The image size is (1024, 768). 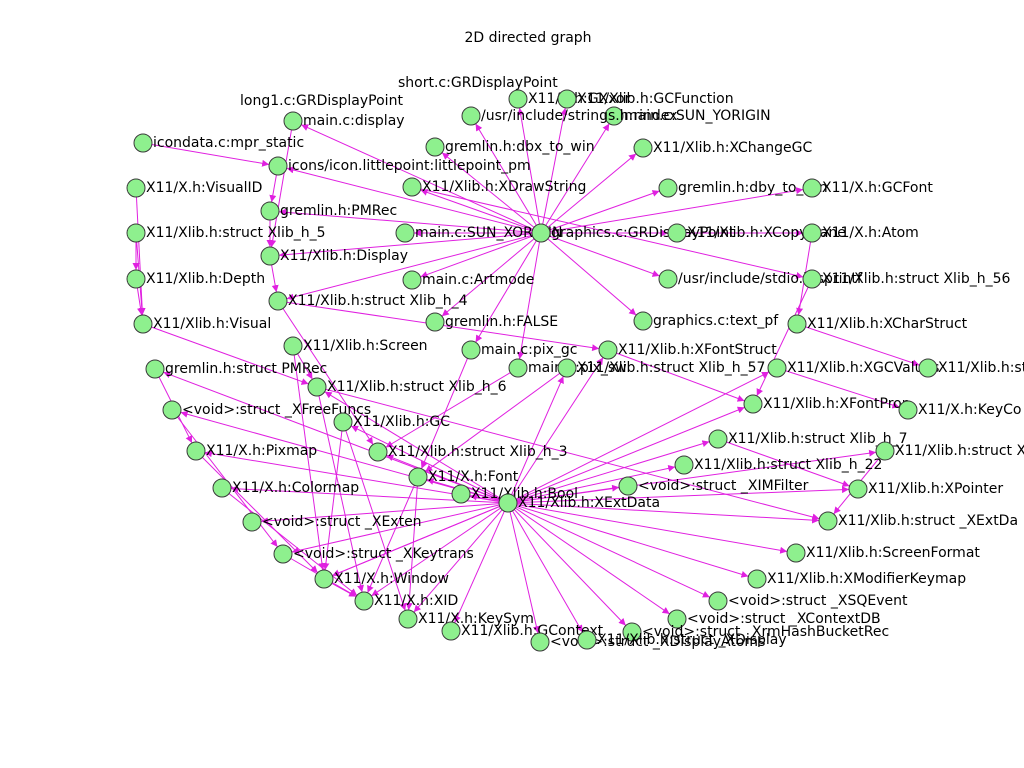 I want to click on node-label: <void>:struct _XExten, so click(x=342, y=522).